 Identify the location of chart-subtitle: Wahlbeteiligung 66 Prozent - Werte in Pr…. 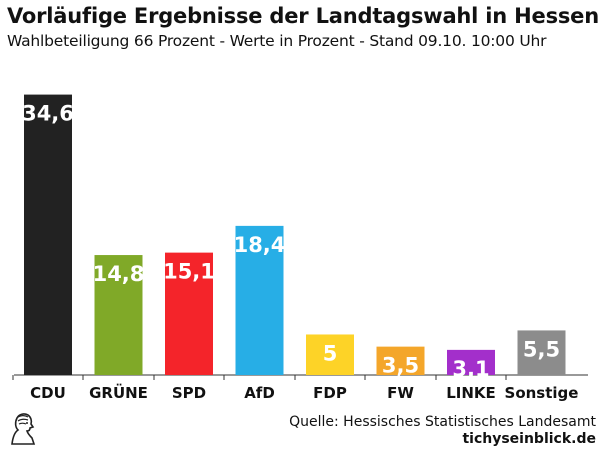
(277, 41).